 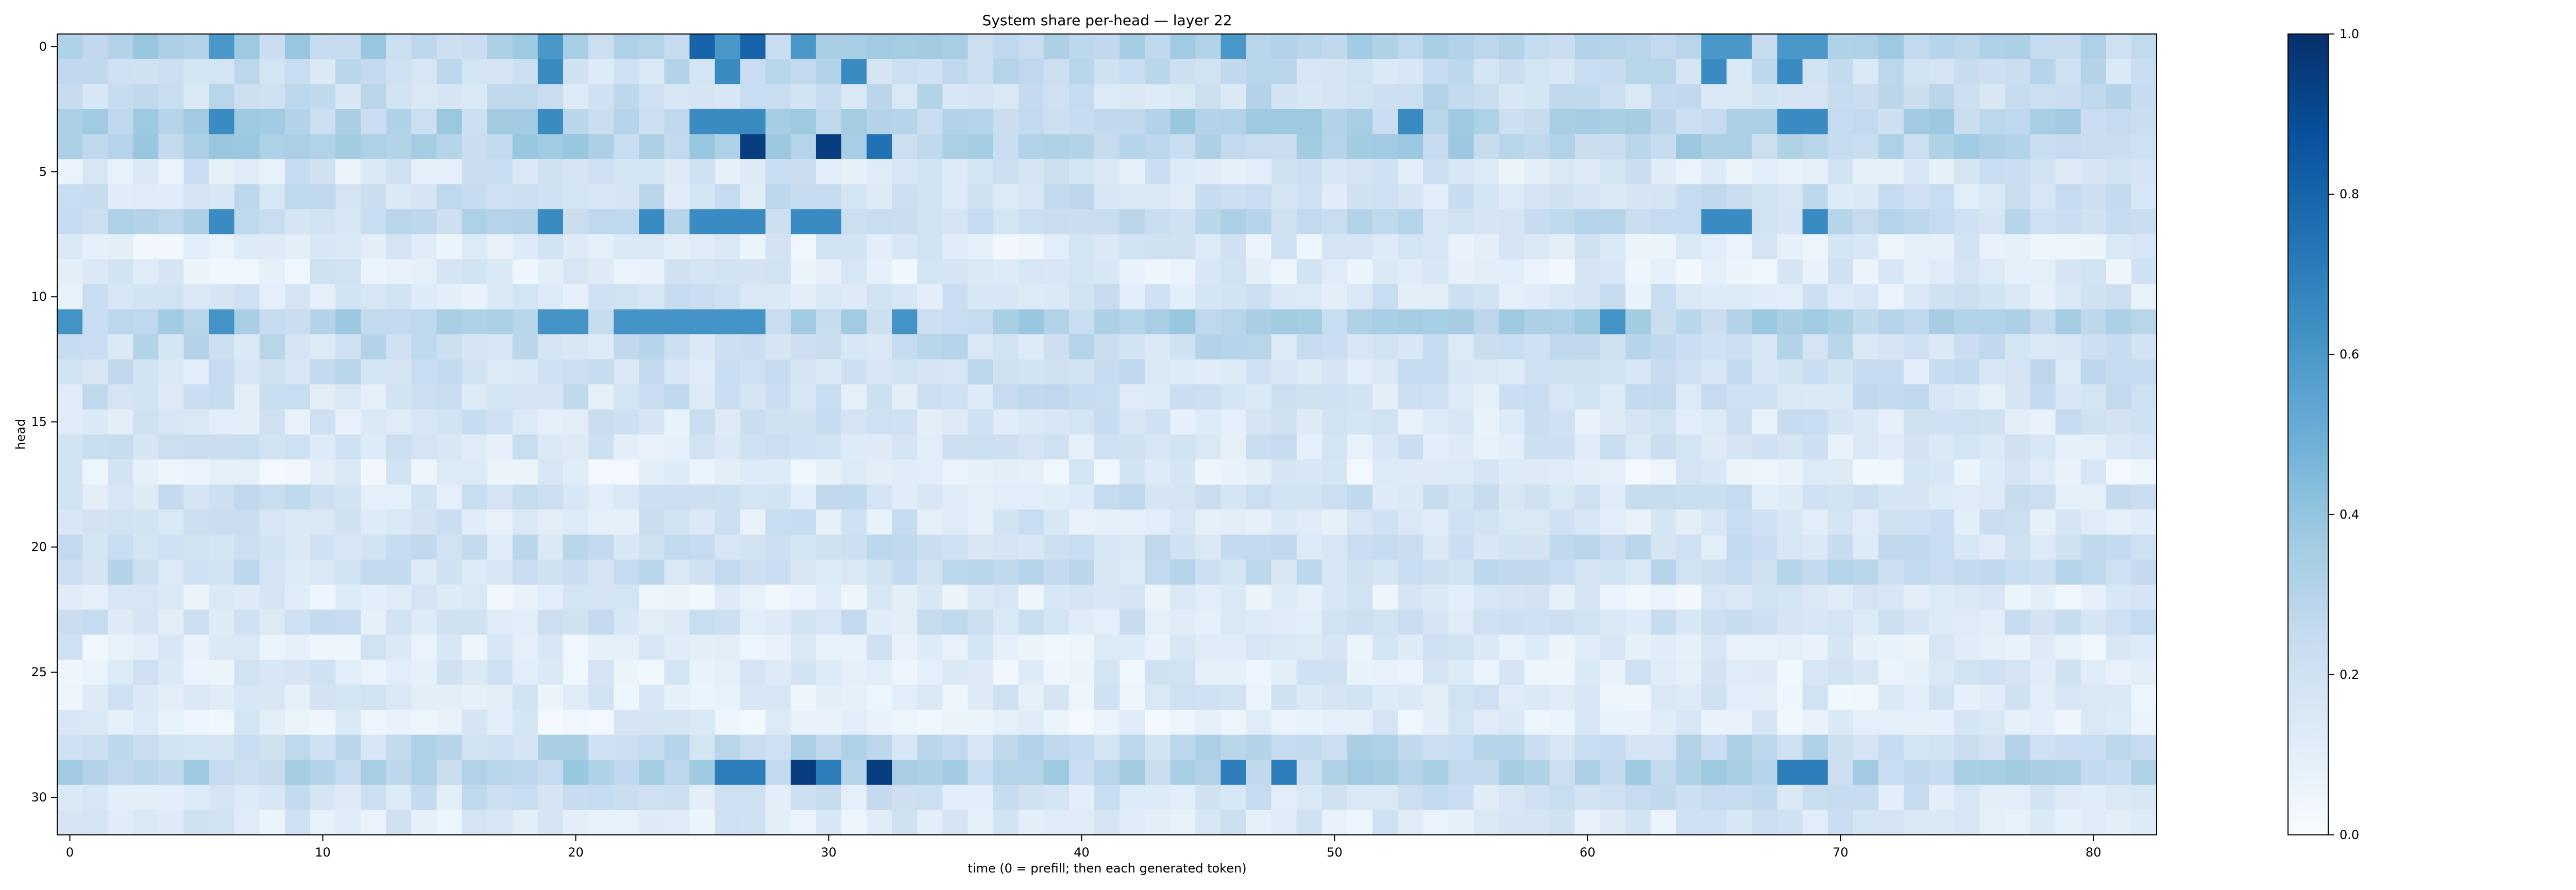 What do you see at coordinates (2349, 675) in the screenshot?
I see `colorbar-tick-label: 0.2` at bounding box center [2349, 675].